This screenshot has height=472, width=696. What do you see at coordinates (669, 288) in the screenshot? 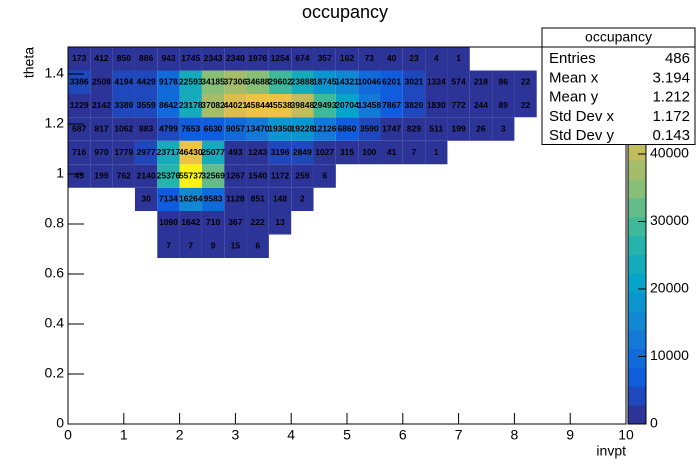
I see `z-tick-label: 20000` at bounding box center [669, 288].